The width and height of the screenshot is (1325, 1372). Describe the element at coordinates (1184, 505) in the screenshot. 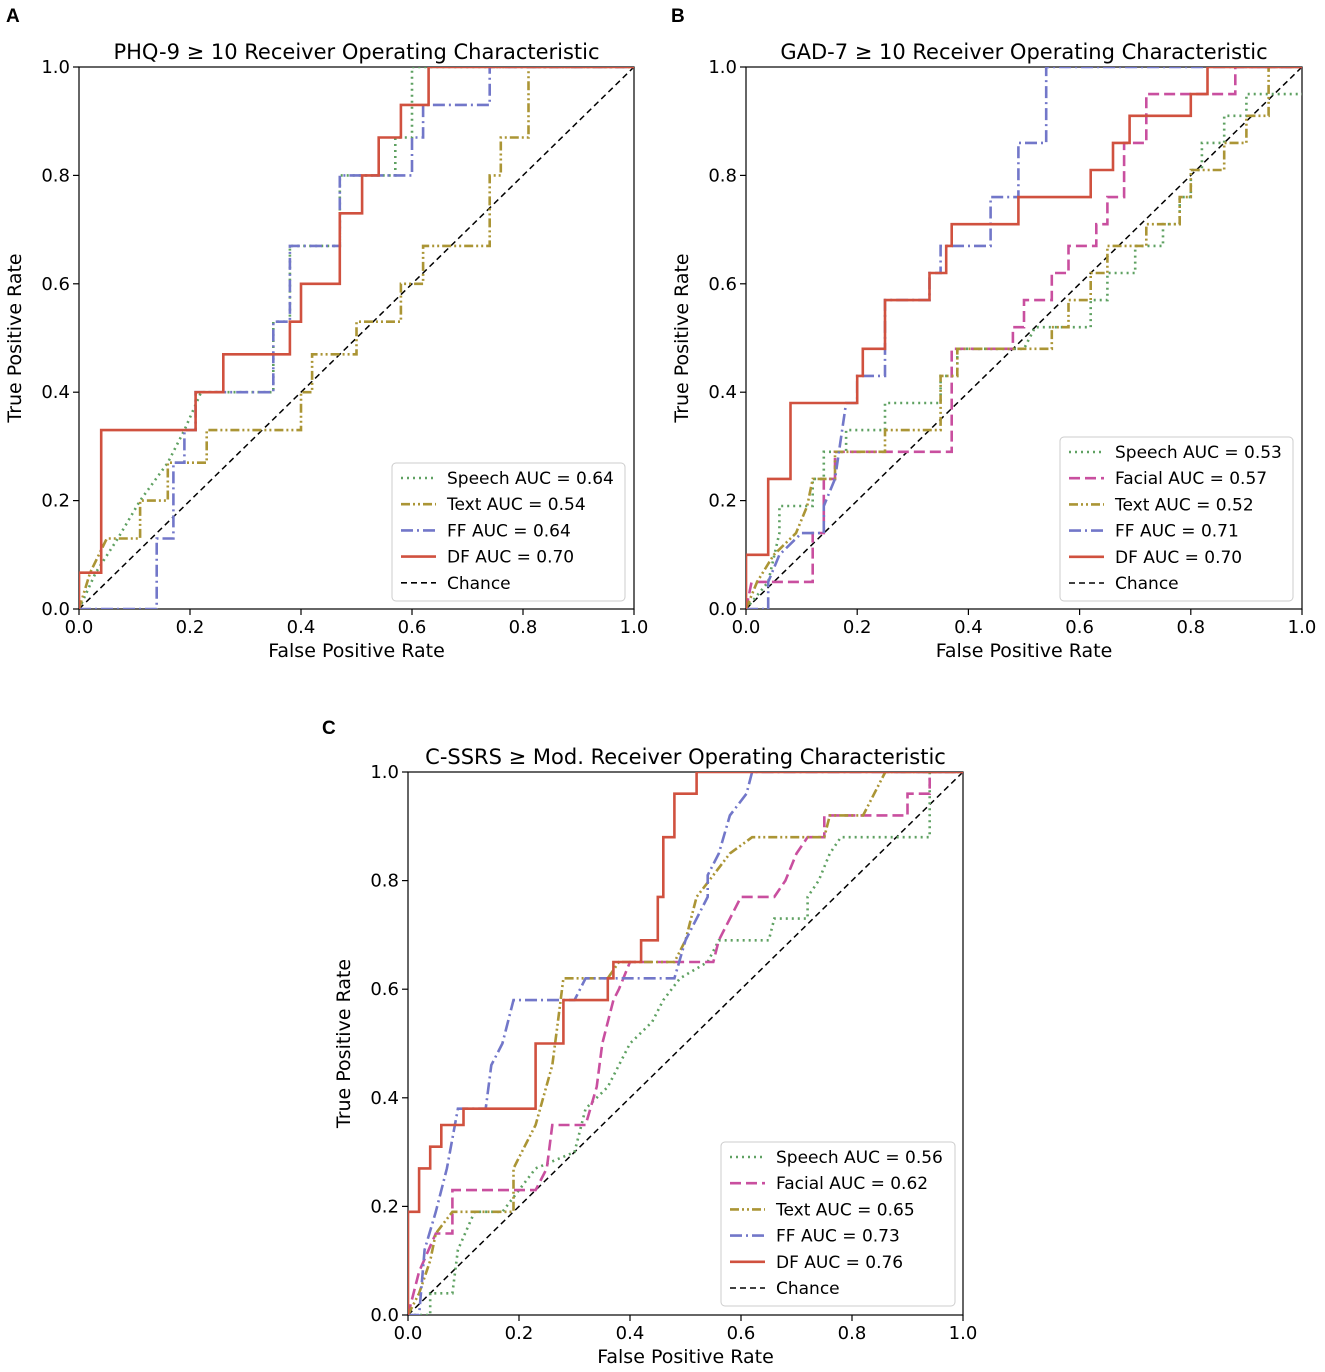

I see `legend-label-text: Text AUC = 0.52` at that location.